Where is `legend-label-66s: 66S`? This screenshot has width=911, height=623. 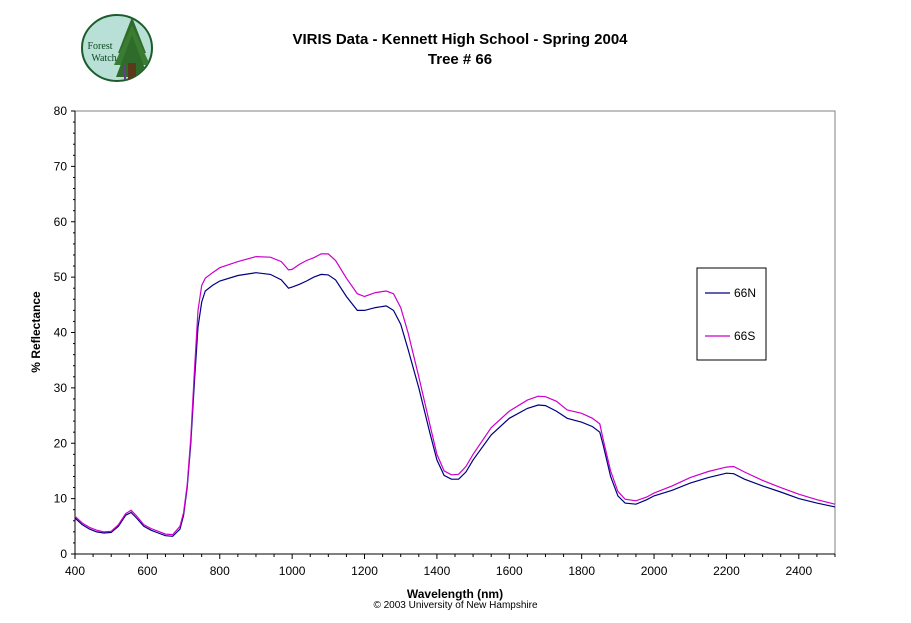 legend-label-66s: 66S is located at coordinates (744, 336).